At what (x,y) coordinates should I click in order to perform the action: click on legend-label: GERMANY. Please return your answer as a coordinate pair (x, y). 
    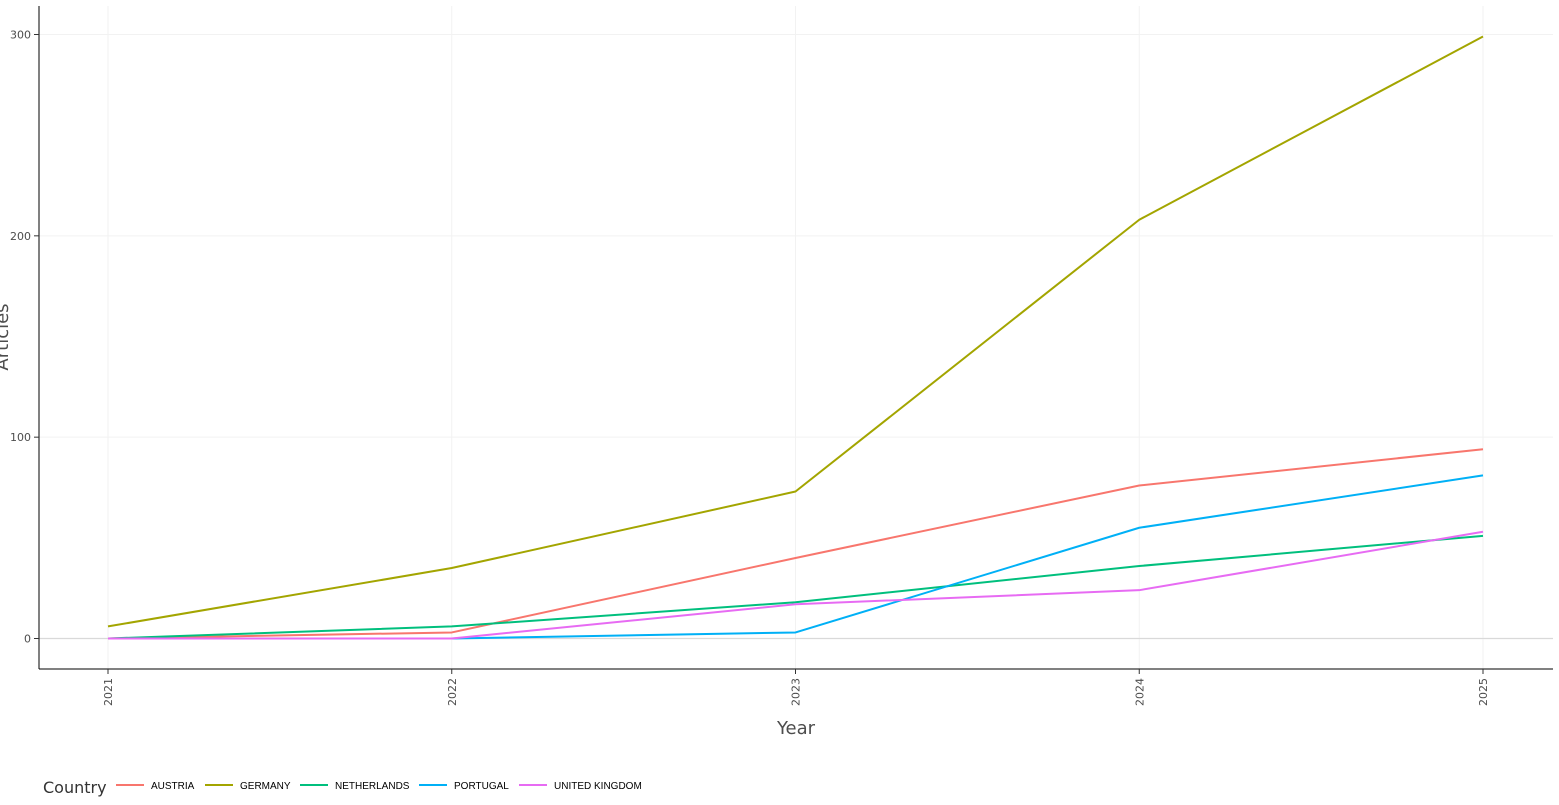
    Looking at the image, I should click on (265, 786).